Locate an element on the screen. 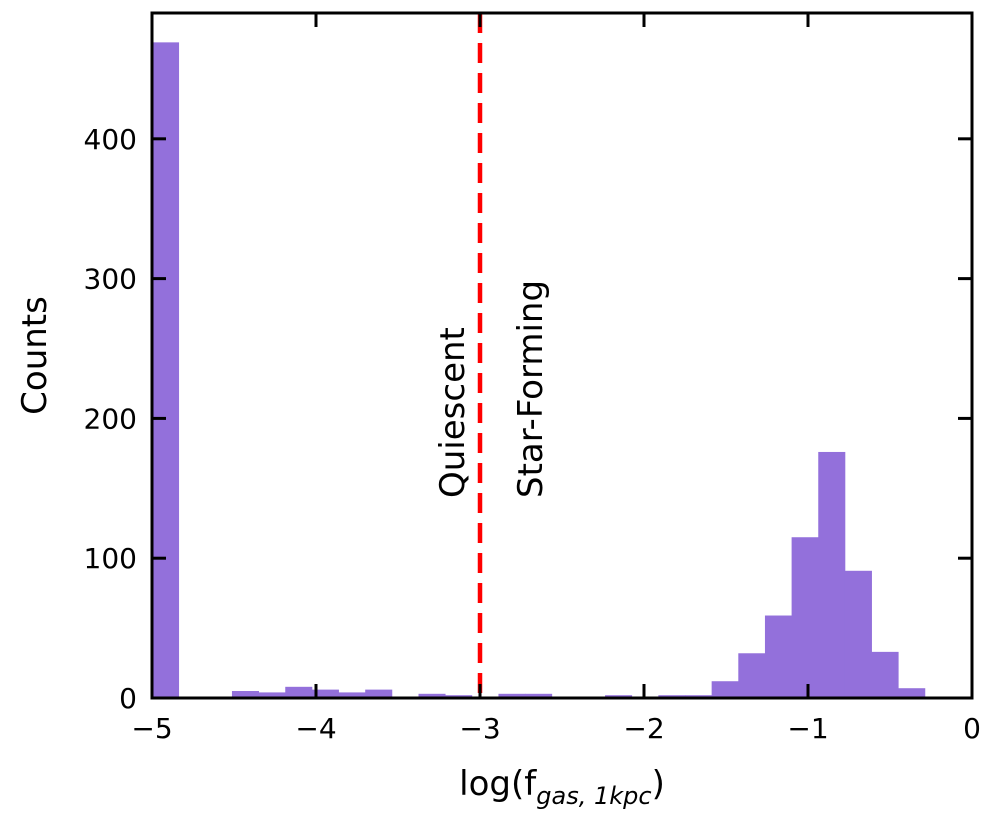  y-tick-label: 400 is located at coordinates (110, 139).